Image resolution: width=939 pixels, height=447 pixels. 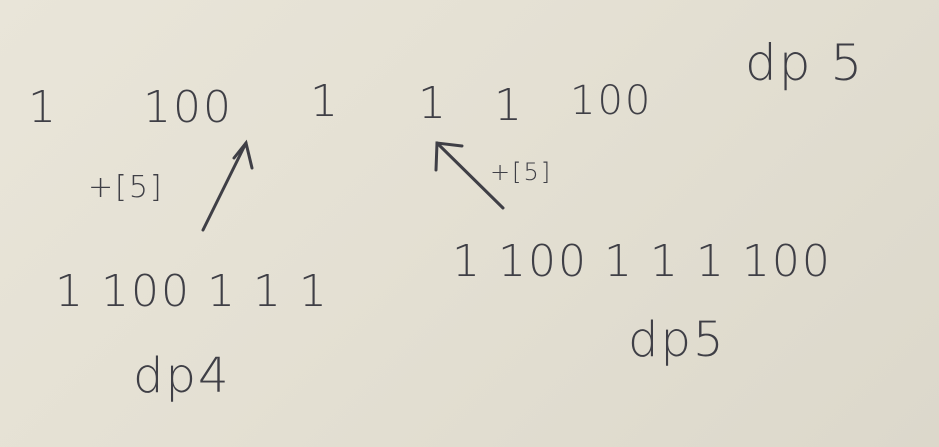 I want to click on bottom-right-label-dp5: dp5, so click(x=677, y=340).